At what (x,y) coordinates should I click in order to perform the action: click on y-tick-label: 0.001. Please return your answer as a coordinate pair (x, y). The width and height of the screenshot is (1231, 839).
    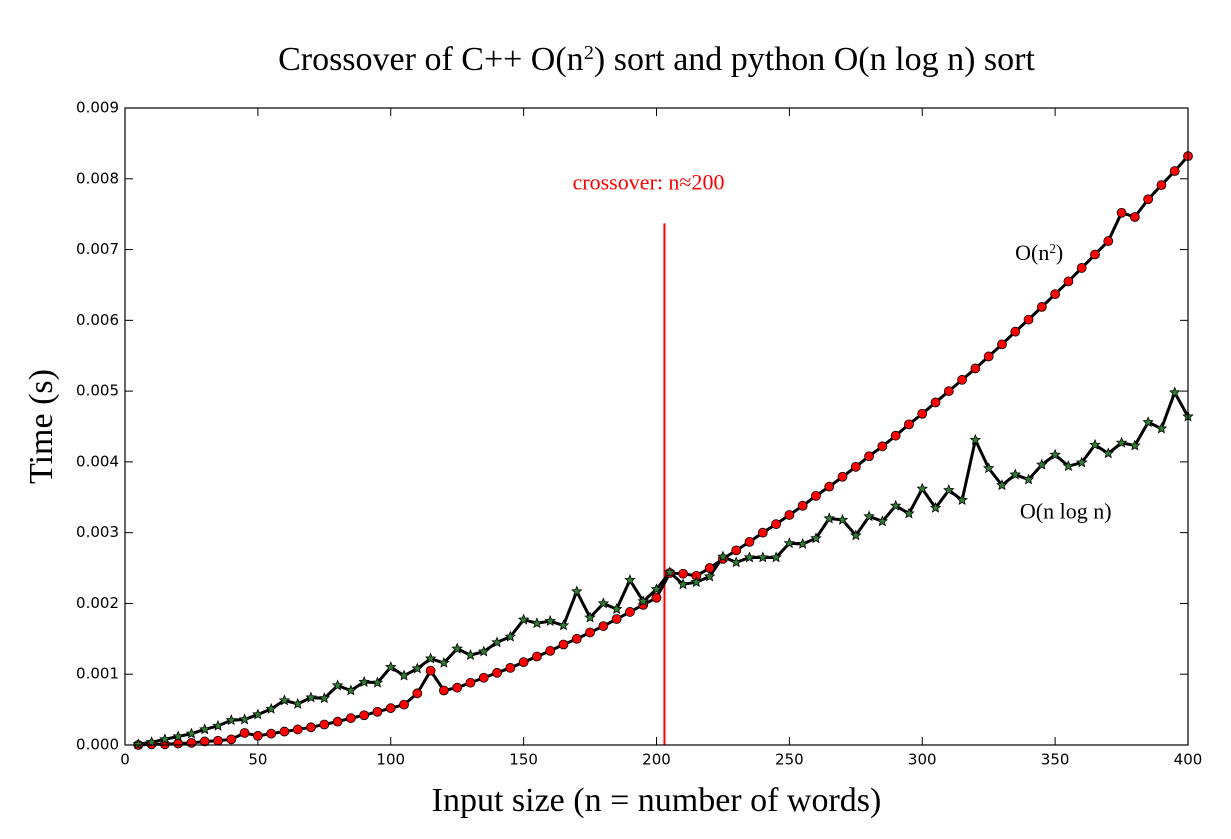
    Looking at the image, I should click on (97, 674).